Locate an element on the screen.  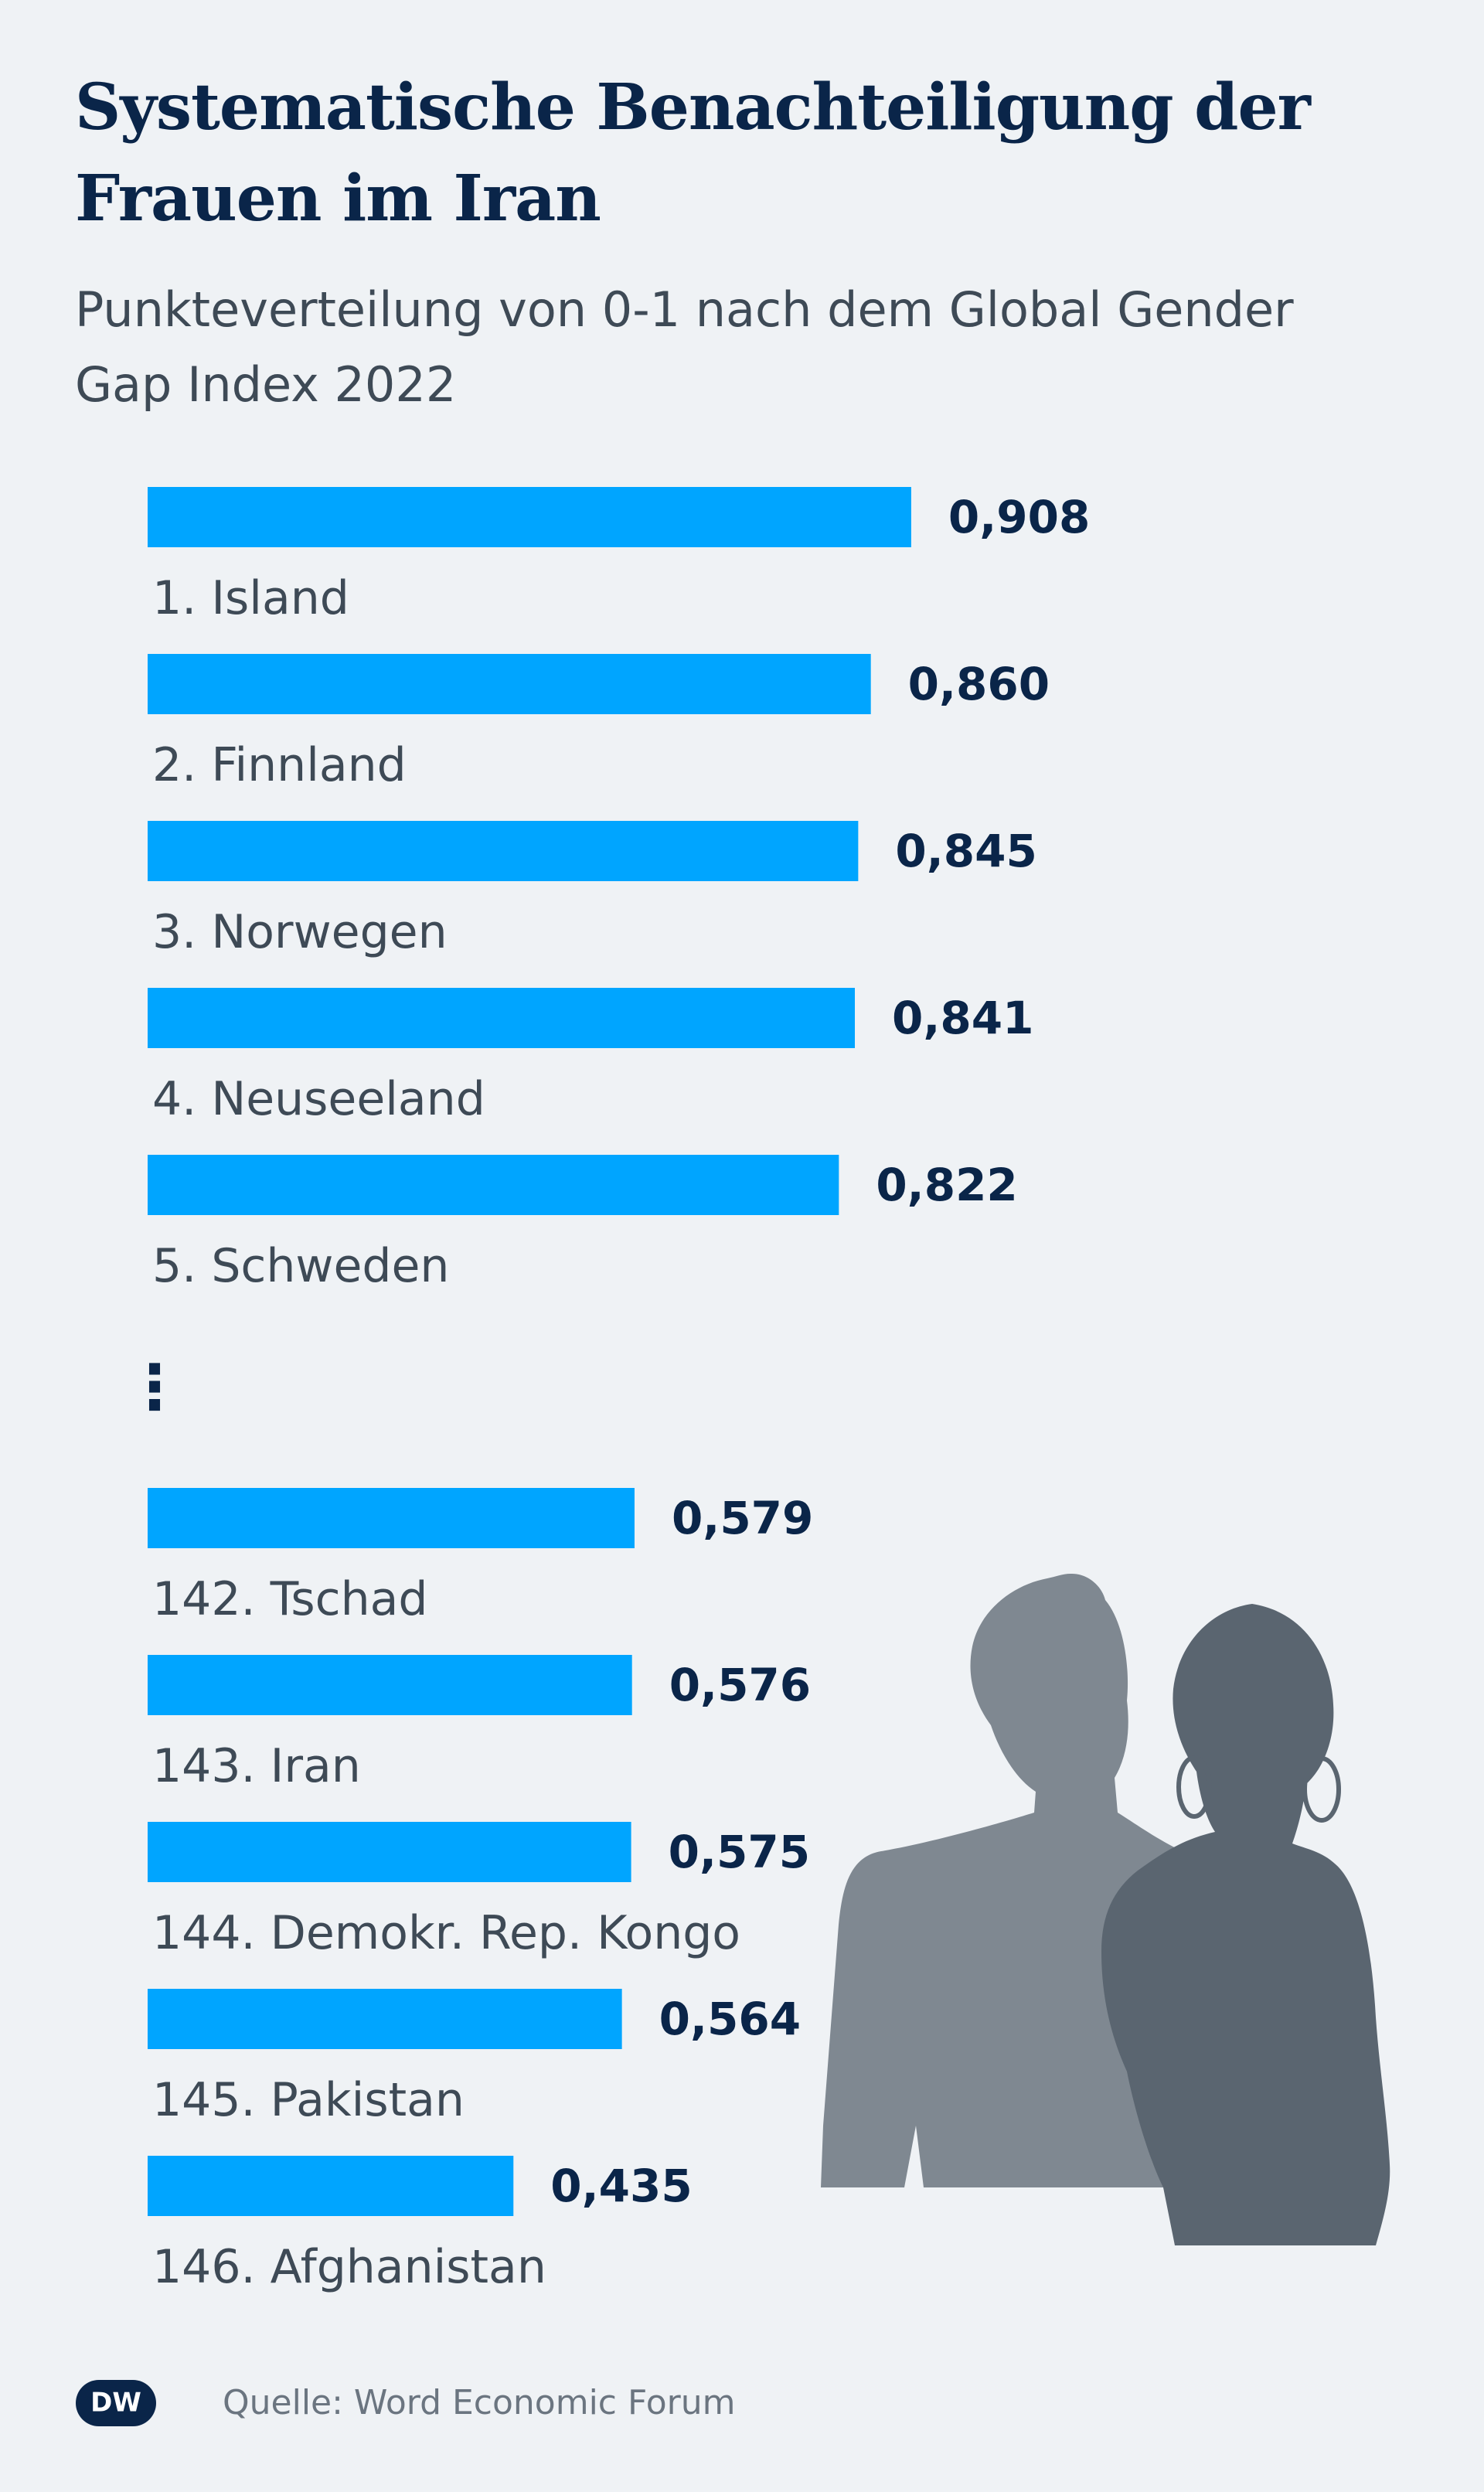
category-label: 143. Iran is located at coordinates (256, 1766).